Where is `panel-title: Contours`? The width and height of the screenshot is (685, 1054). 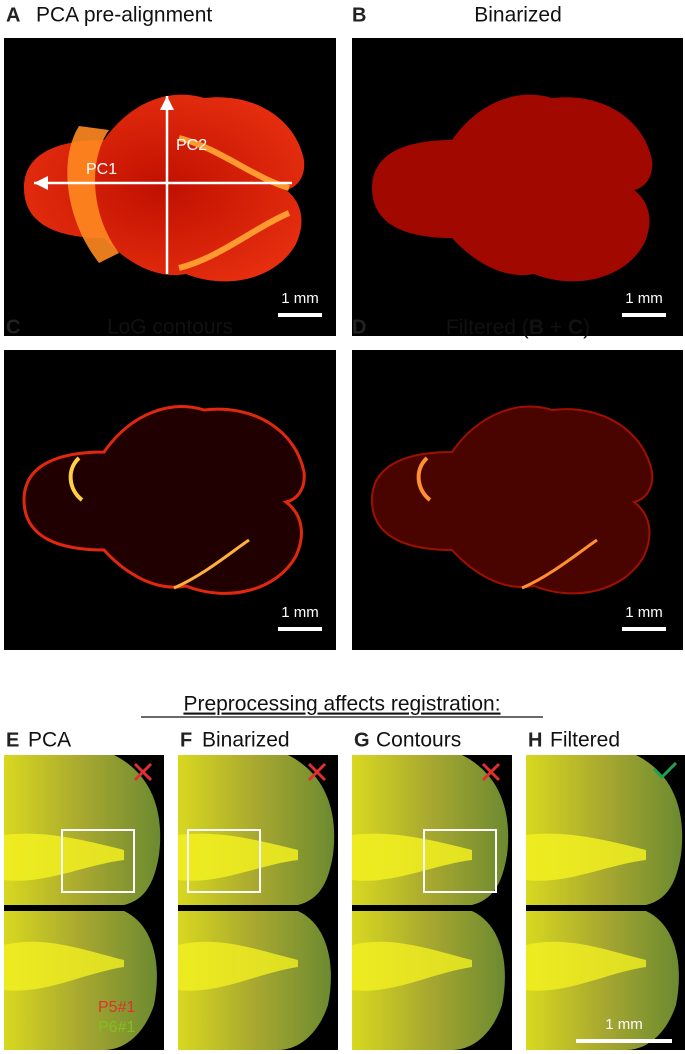 panel-title: Contours is located at coordinates (418, 740).